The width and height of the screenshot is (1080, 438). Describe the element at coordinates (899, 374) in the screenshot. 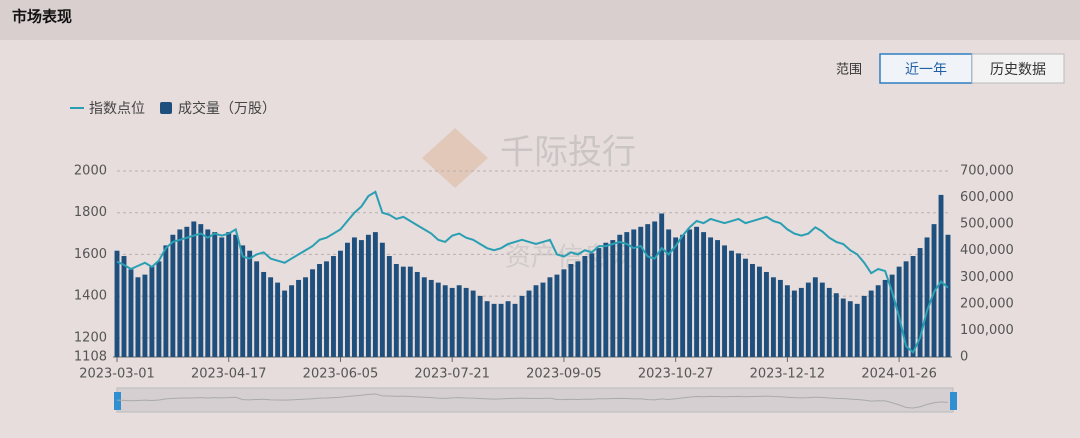

I see `x-tick-label: 2024-01-26` at that location.